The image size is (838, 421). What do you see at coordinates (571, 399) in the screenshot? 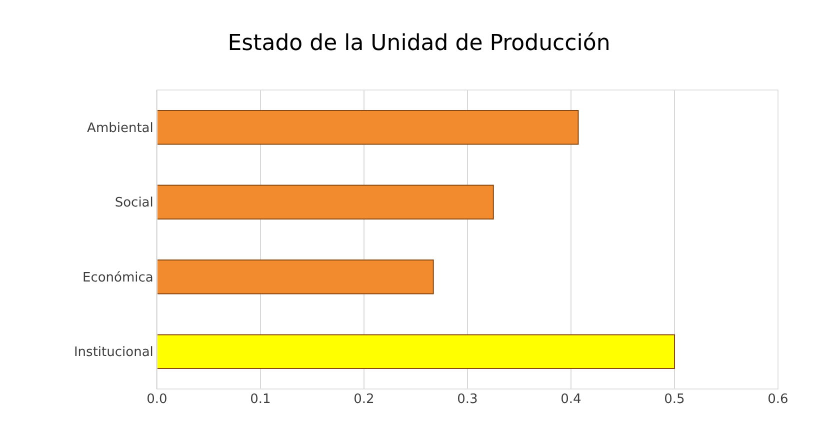
I see `x-tick-label: 0.4` at bounding box center [571, 399].